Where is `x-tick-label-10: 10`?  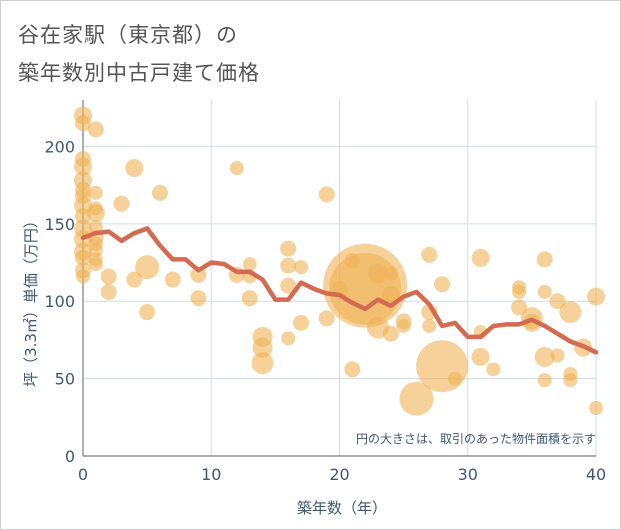
x-tick-label-10: 10 is located at coordinates (211, 474).